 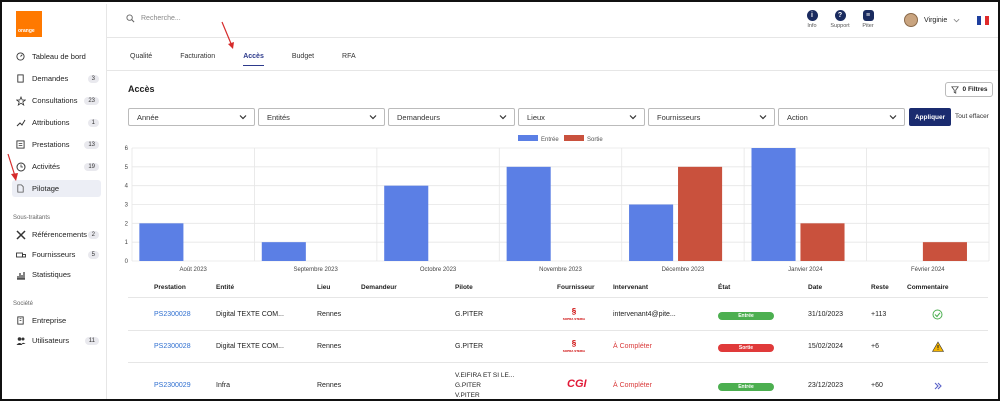 I want to click on col-header-intervenant: Intervenant, so click(x=631, y=287).